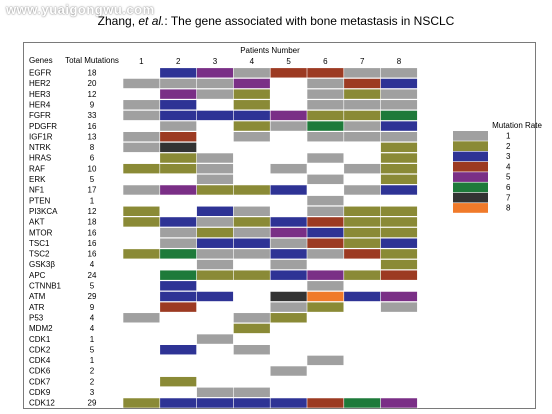 The image size is (552, 414). I want to click on total-mutations-value: 8, so click(92, 147).